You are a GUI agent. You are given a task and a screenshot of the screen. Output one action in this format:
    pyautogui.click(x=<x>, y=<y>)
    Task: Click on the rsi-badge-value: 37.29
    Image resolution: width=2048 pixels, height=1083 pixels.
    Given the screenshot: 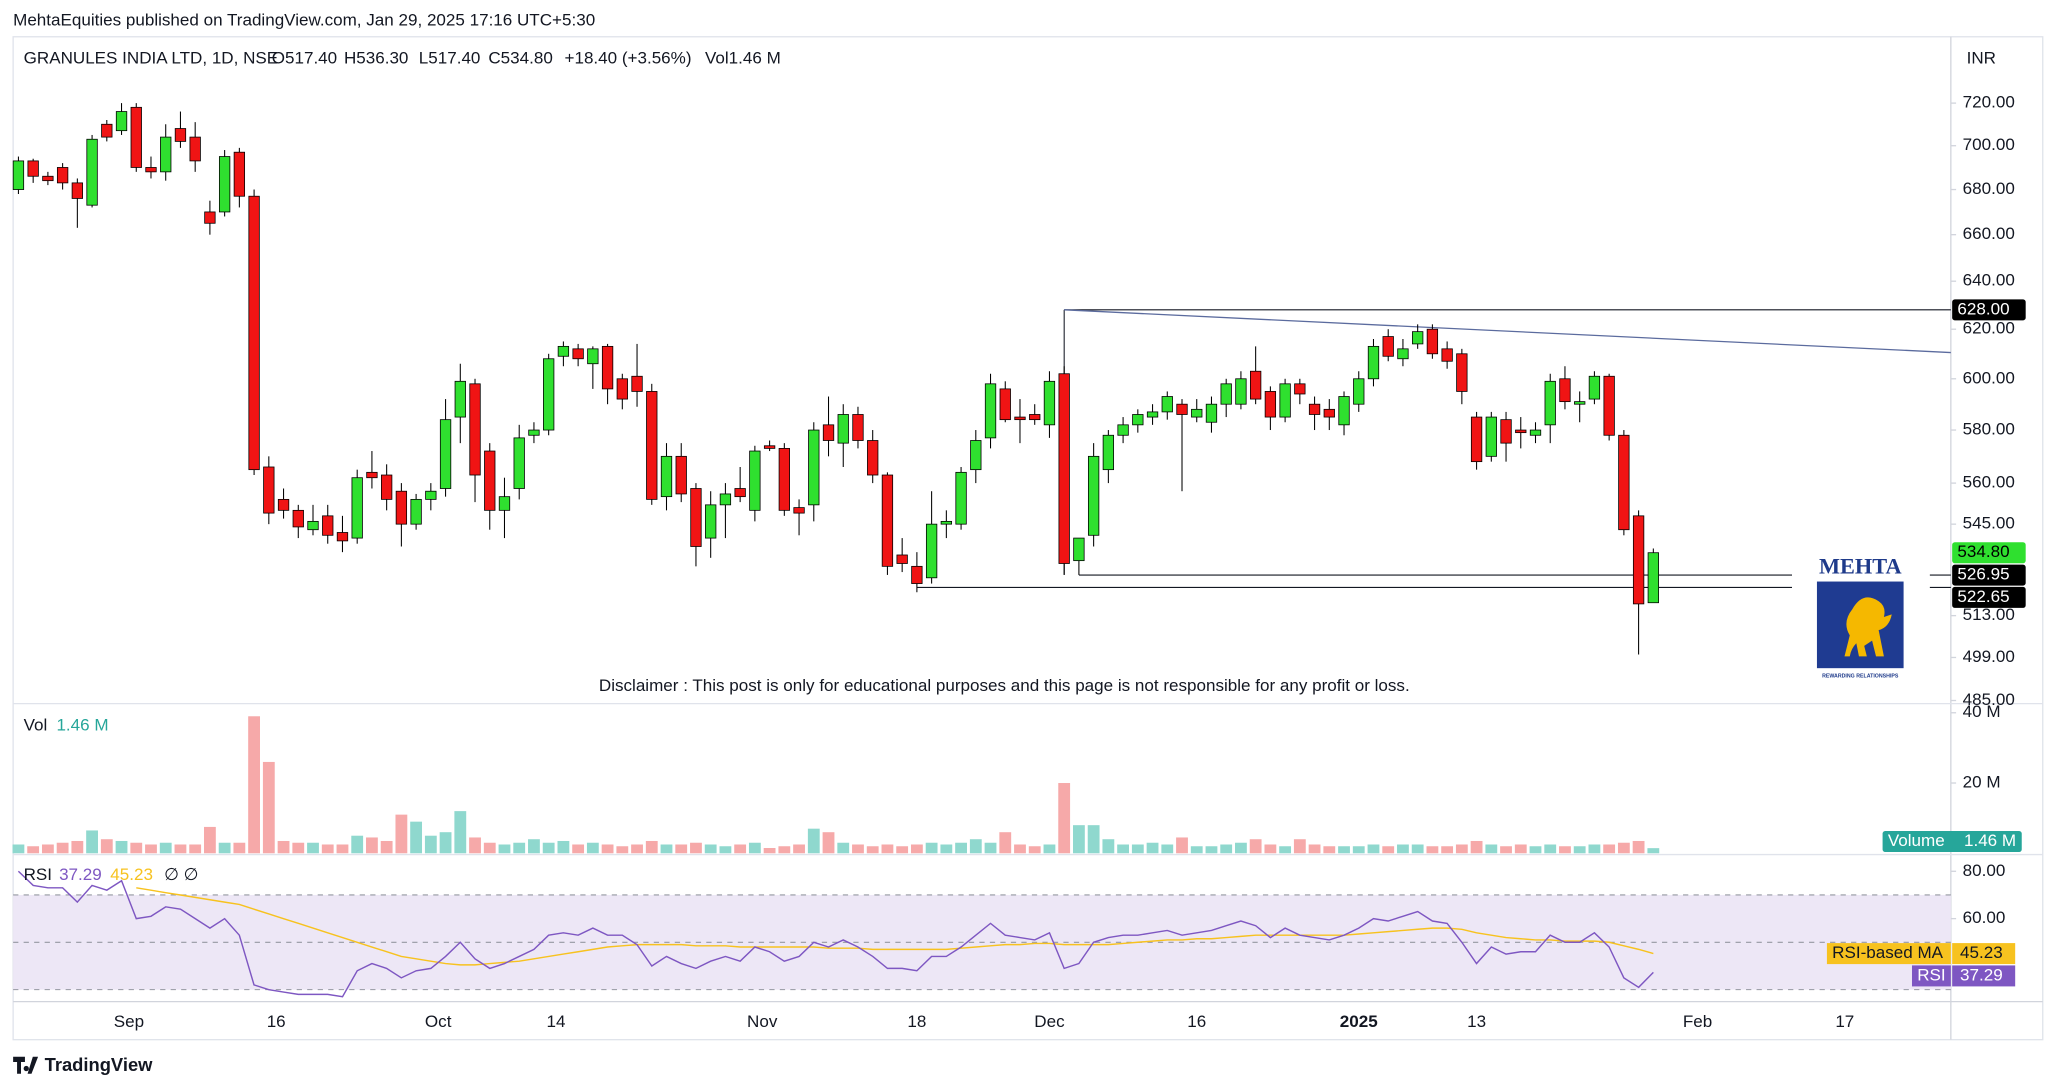 What is the action you would take?
    pyautogui.click(x=1981, y=974)
    